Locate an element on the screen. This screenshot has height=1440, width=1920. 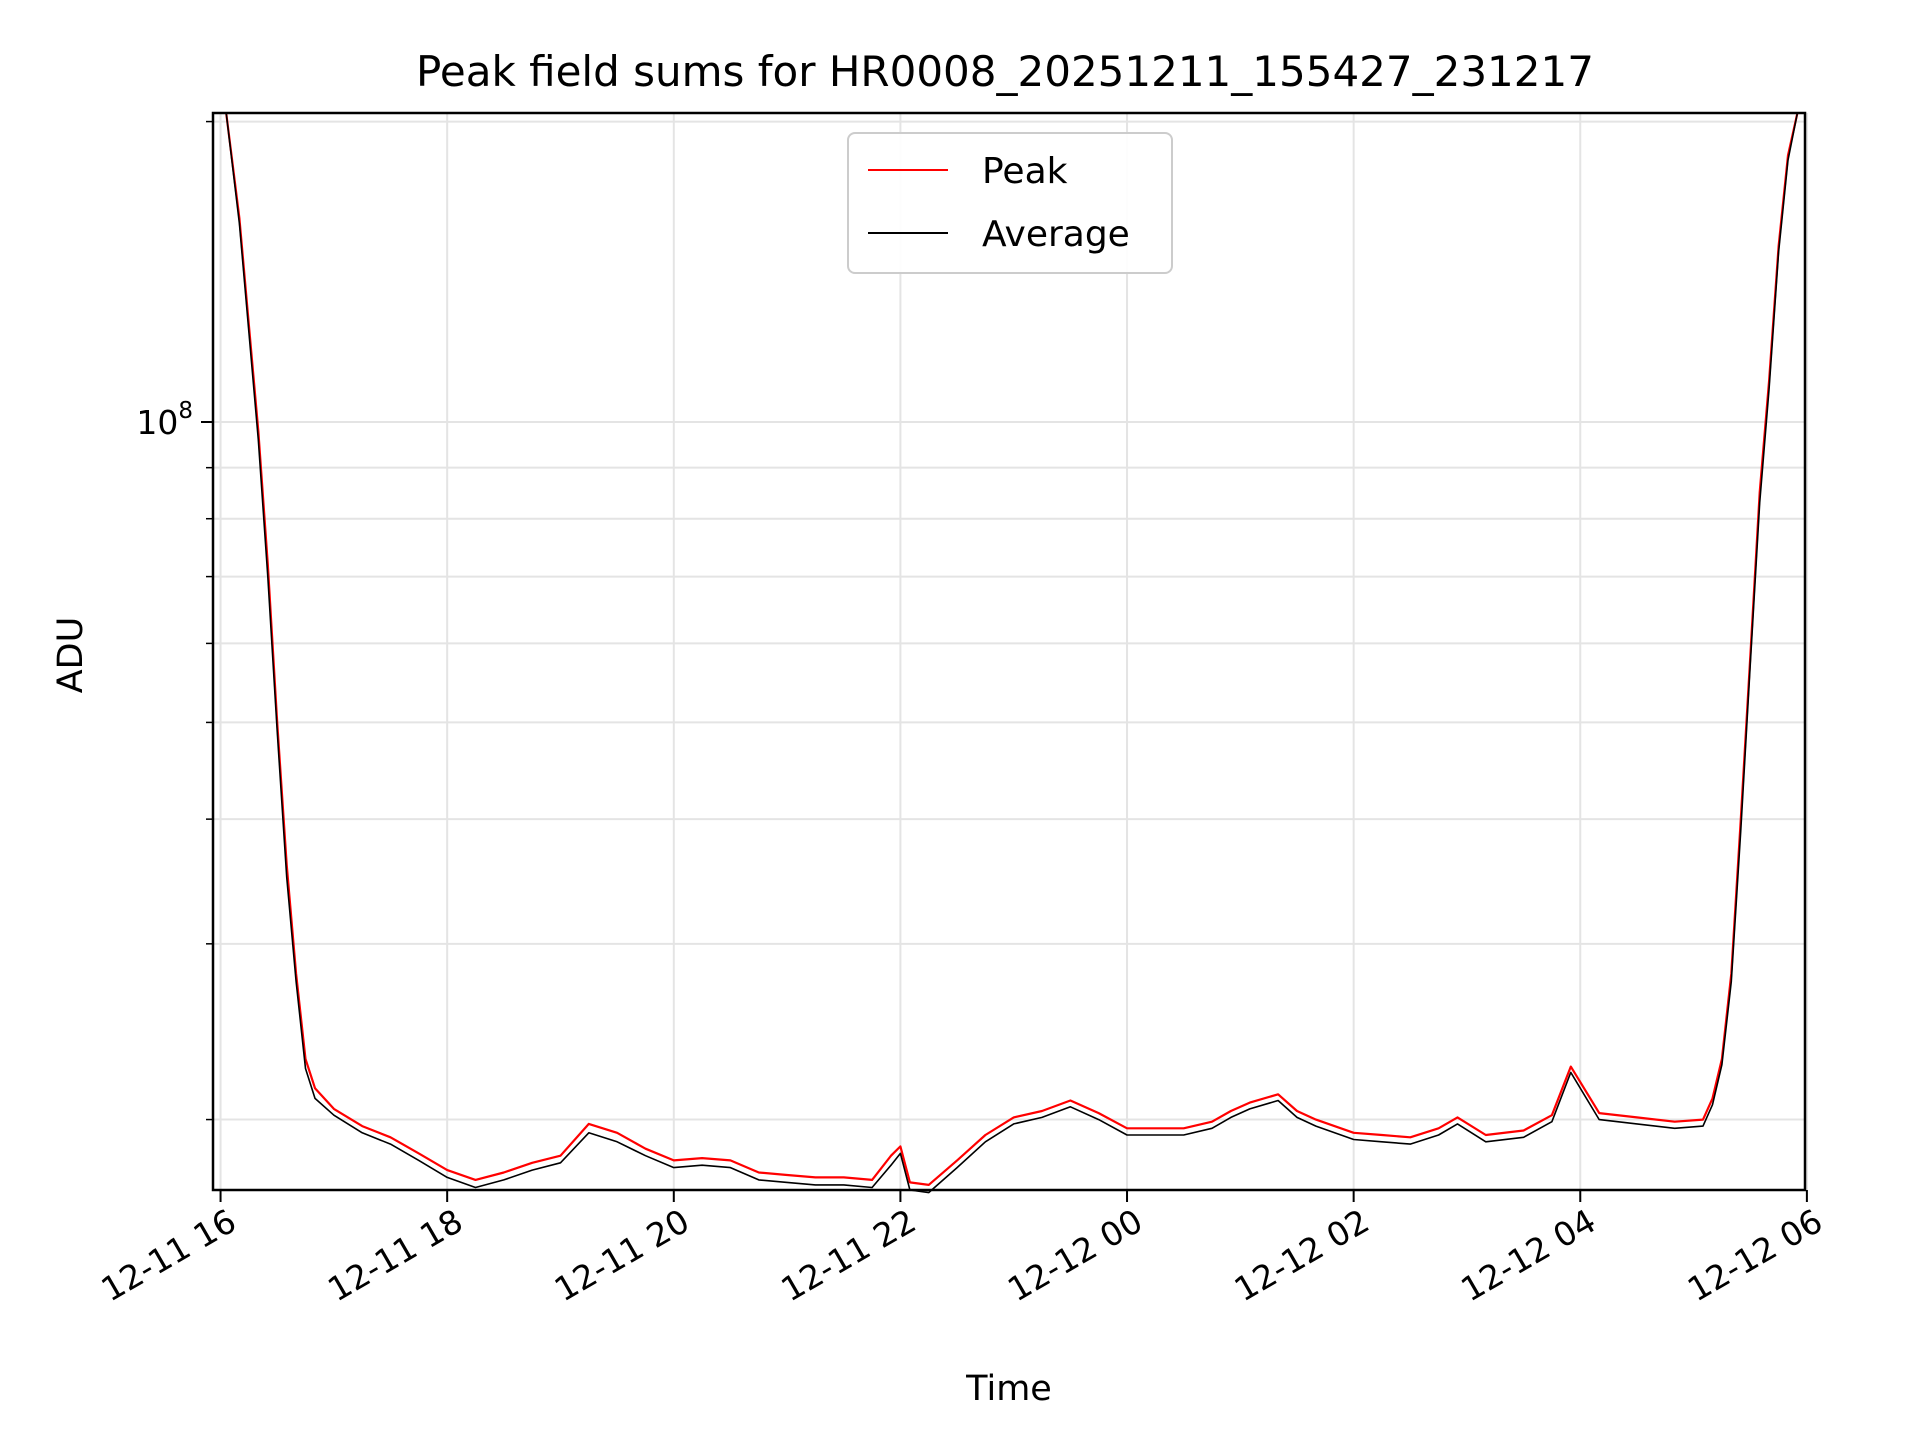
y-axis-title: ADU is located at coordinates (71, 655).